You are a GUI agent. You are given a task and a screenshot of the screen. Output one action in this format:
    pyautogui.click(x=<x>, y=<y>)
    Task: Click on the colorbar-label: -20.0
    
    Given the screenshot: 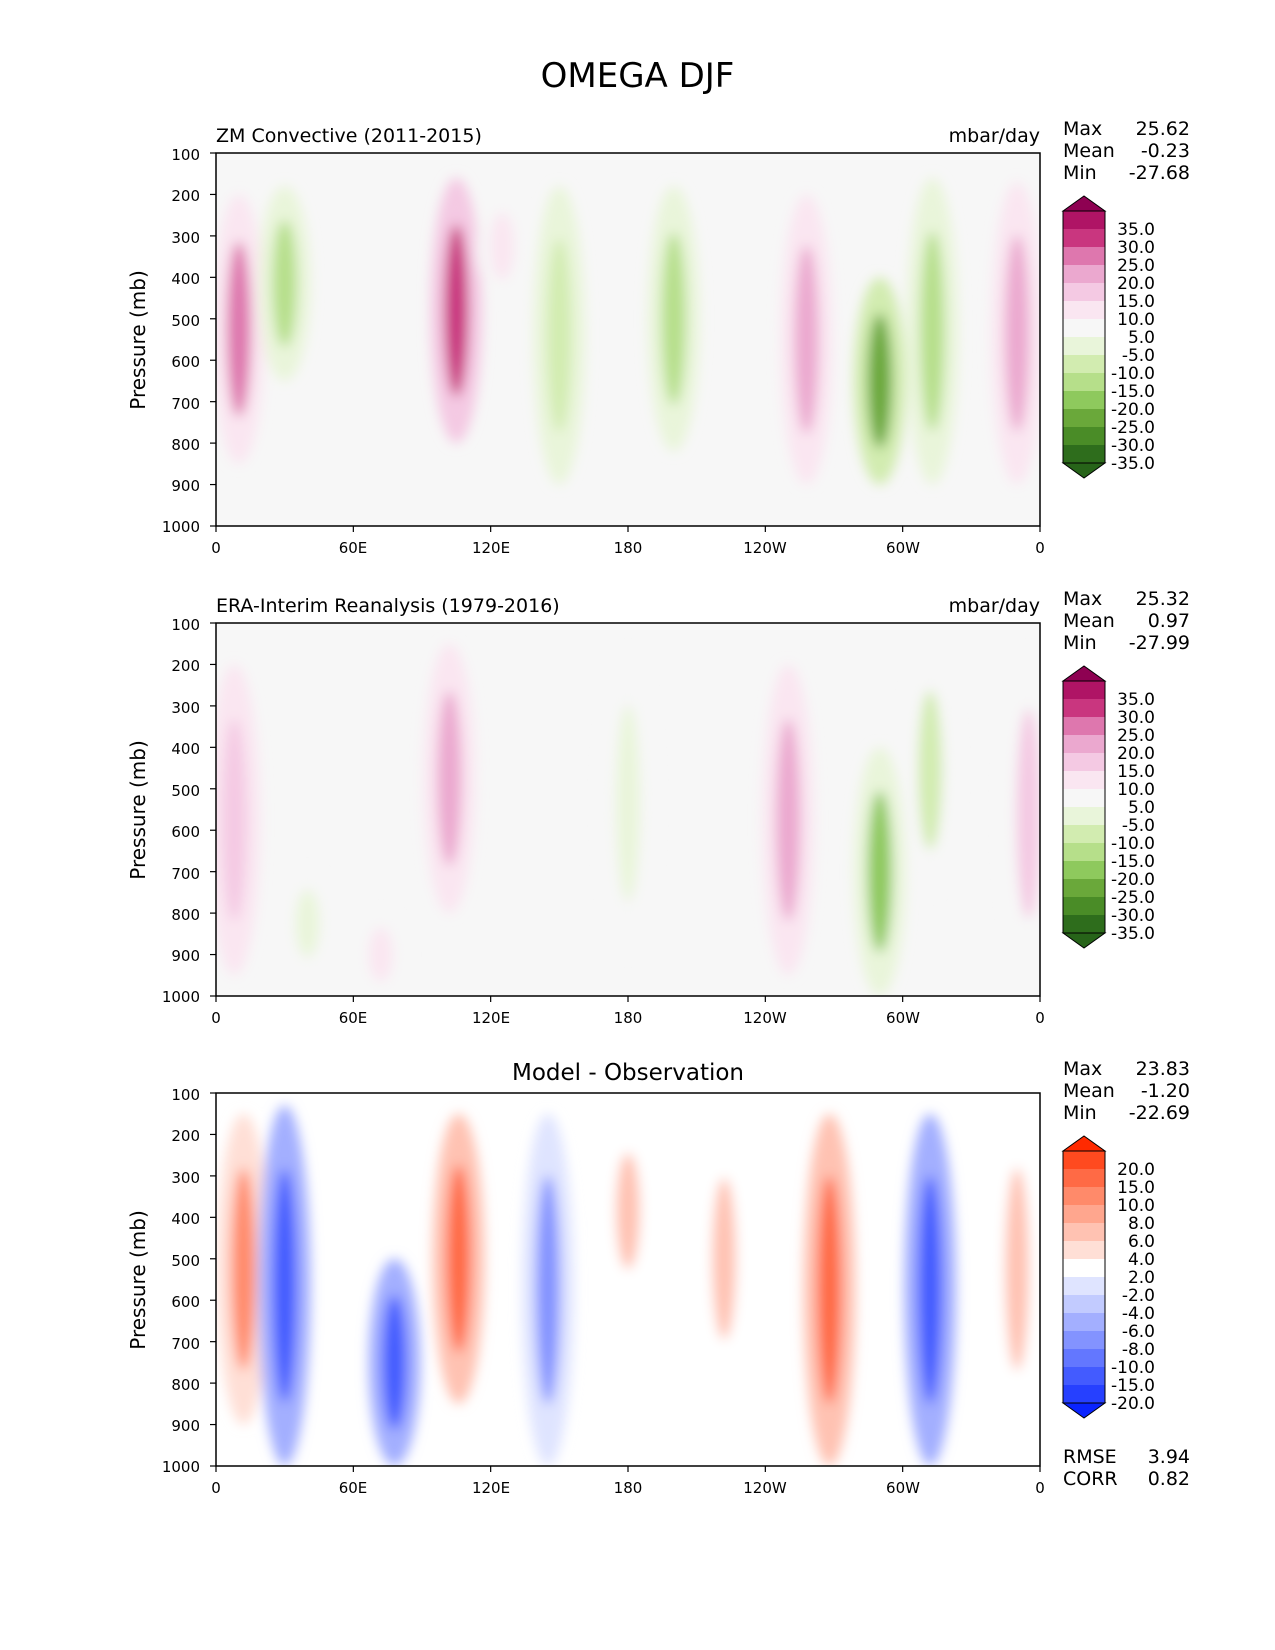 What is the action you would take?
    pyautogui.click(x=1133, y=1404)
    